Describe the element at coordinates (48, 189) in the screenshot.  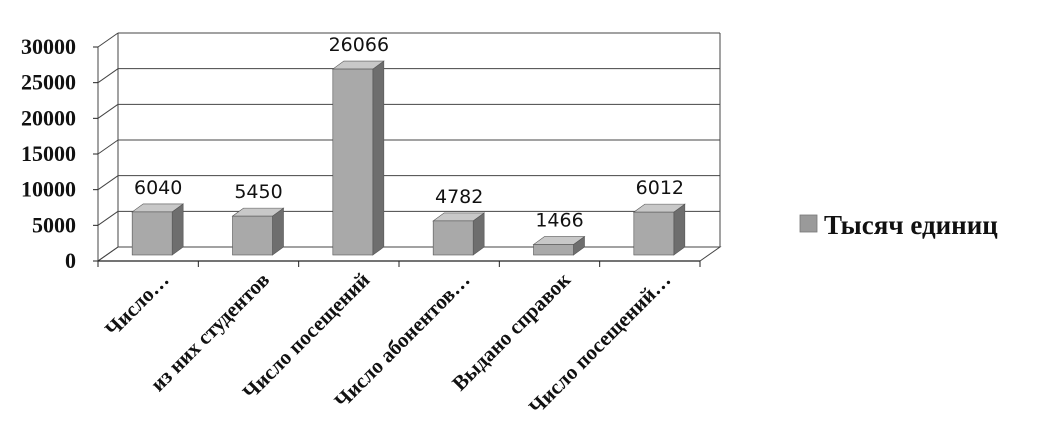
I see `y-tick-label: 10000` at that location.